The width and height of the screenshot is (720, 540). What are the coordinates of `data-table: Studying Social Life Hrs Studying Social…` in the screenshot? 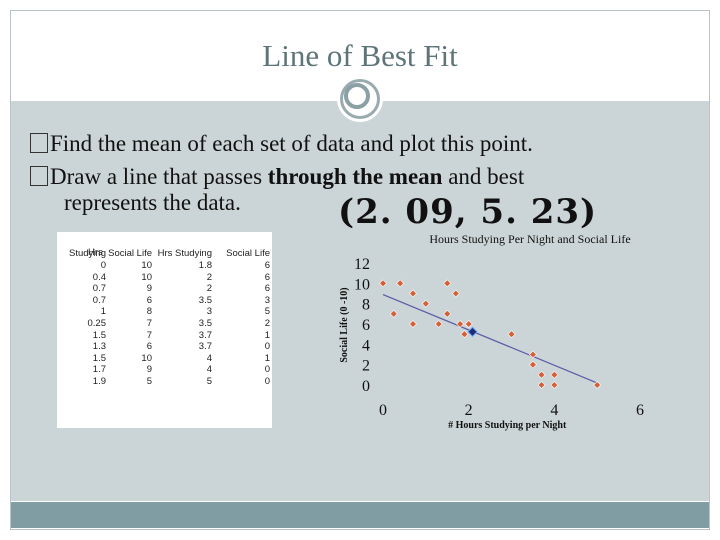 It's located at (165, 318).